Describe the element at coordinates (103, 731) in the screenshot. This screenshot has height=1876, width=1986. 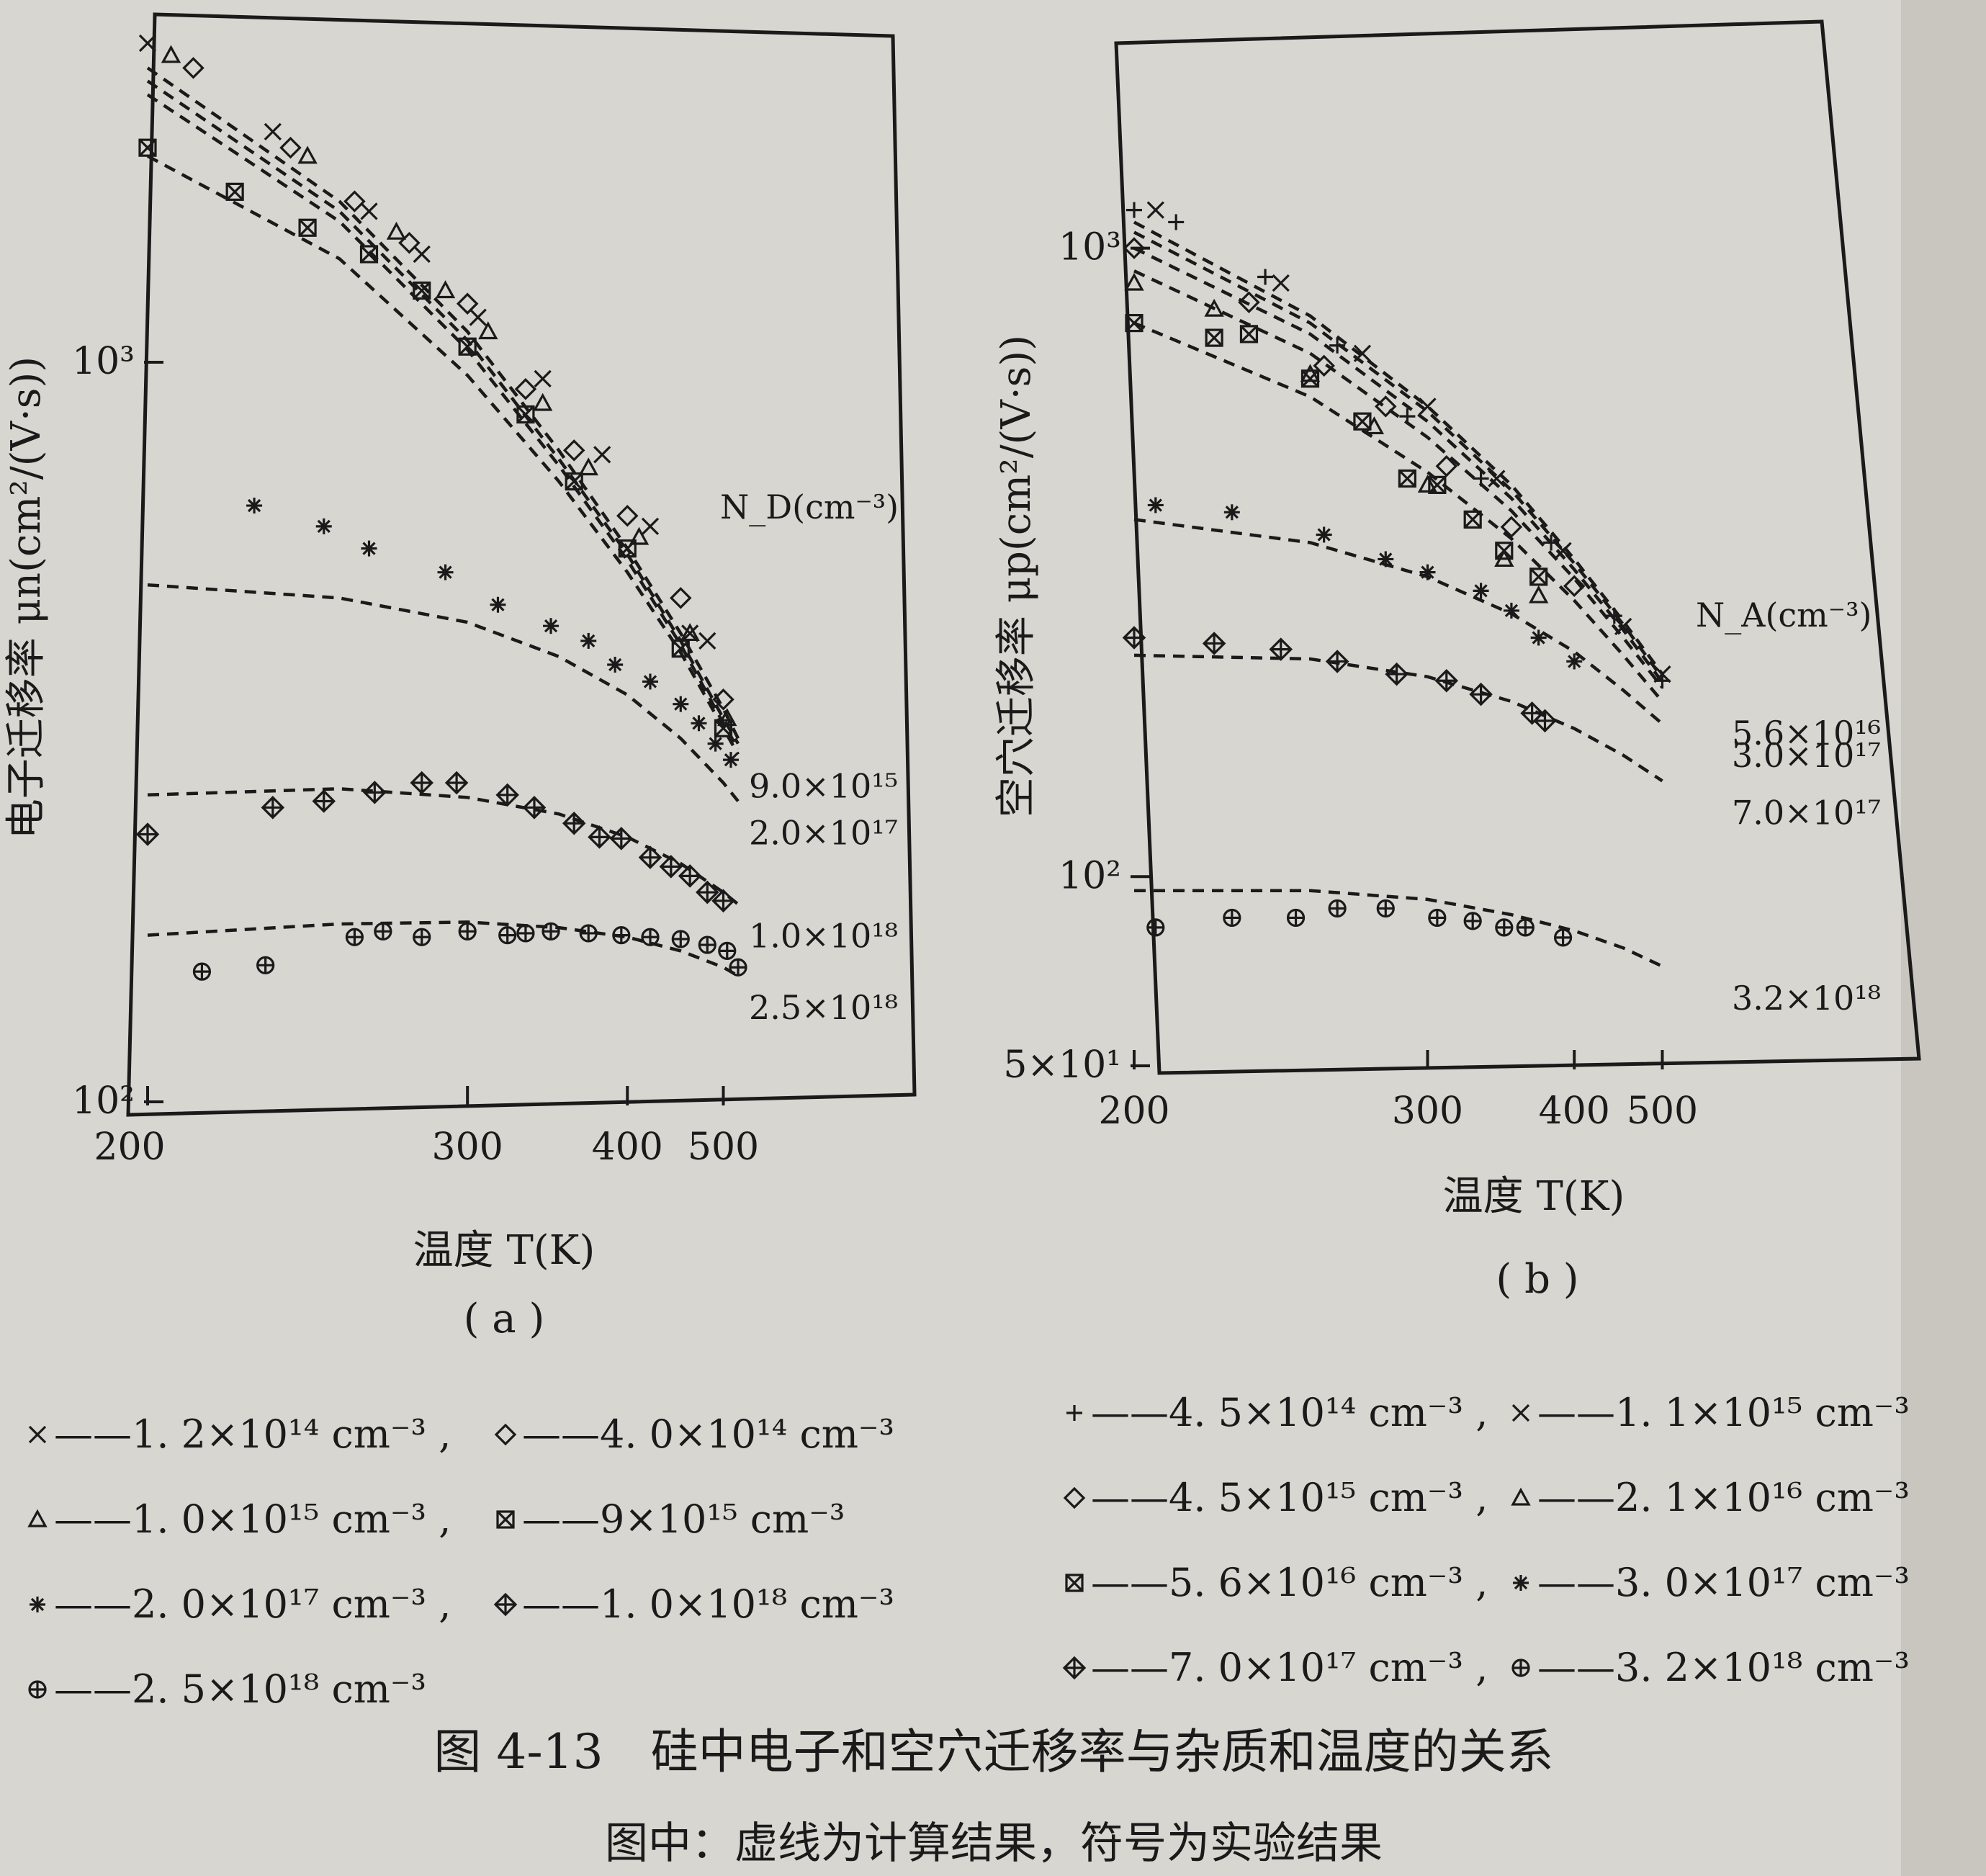
I see `panel-a-y-tick-labels: 10² 10³` at that location.